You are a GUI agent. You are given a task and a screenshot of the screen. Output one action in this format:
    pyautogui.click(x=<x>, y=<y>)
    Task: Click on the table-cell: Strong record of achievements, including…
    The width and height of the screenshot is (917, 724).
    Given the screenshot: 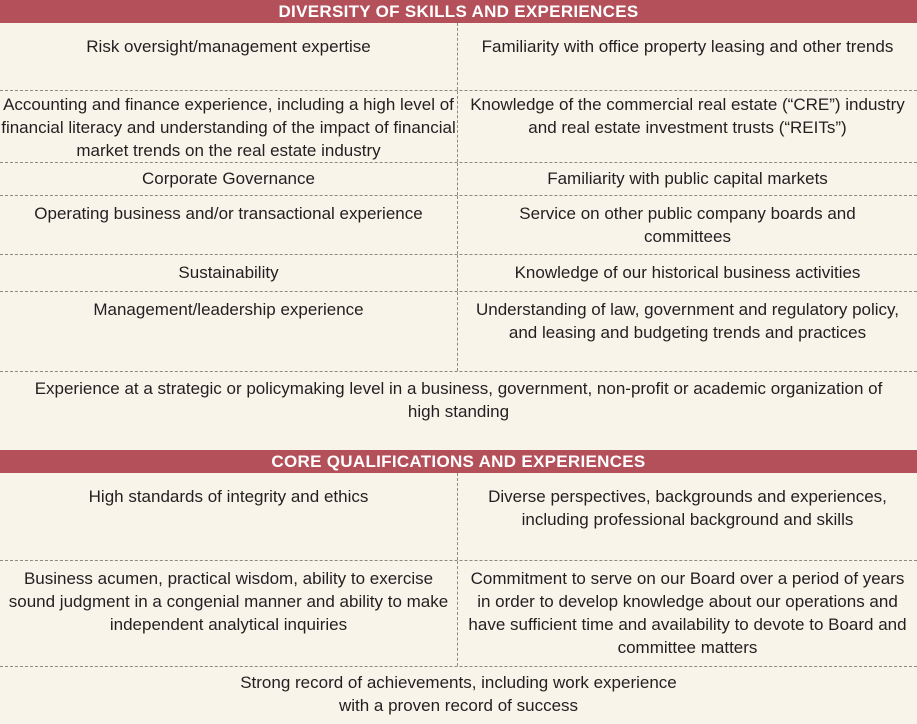 What is the action you would take?
    pyautogui.click(x=458, y=694)
    